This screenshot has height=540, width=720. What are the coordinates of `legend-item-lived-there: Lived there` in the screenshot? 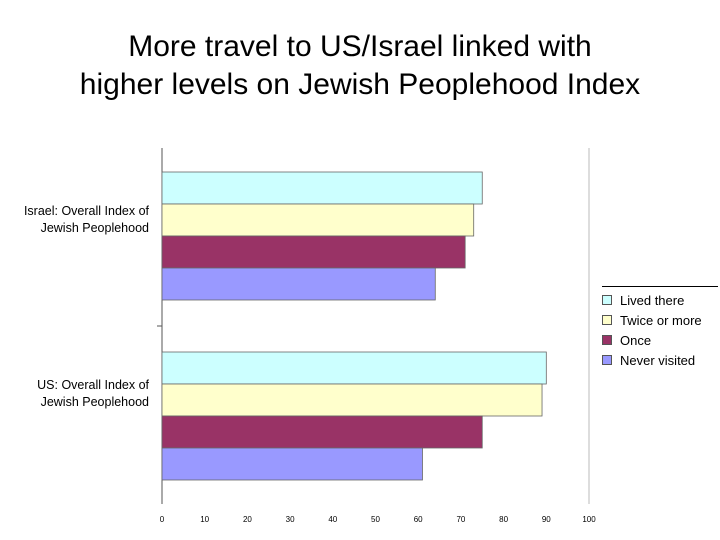 It's located at (660, 300).